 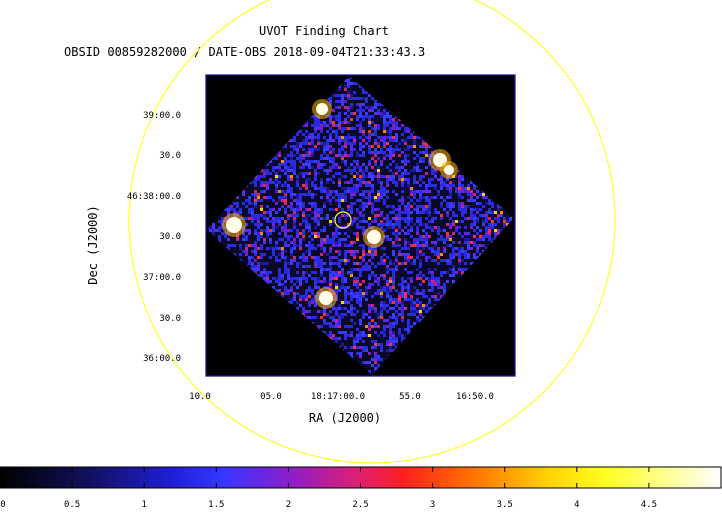 I want to click on colorbar-tick-label: 1, so click(x=143, y=504).